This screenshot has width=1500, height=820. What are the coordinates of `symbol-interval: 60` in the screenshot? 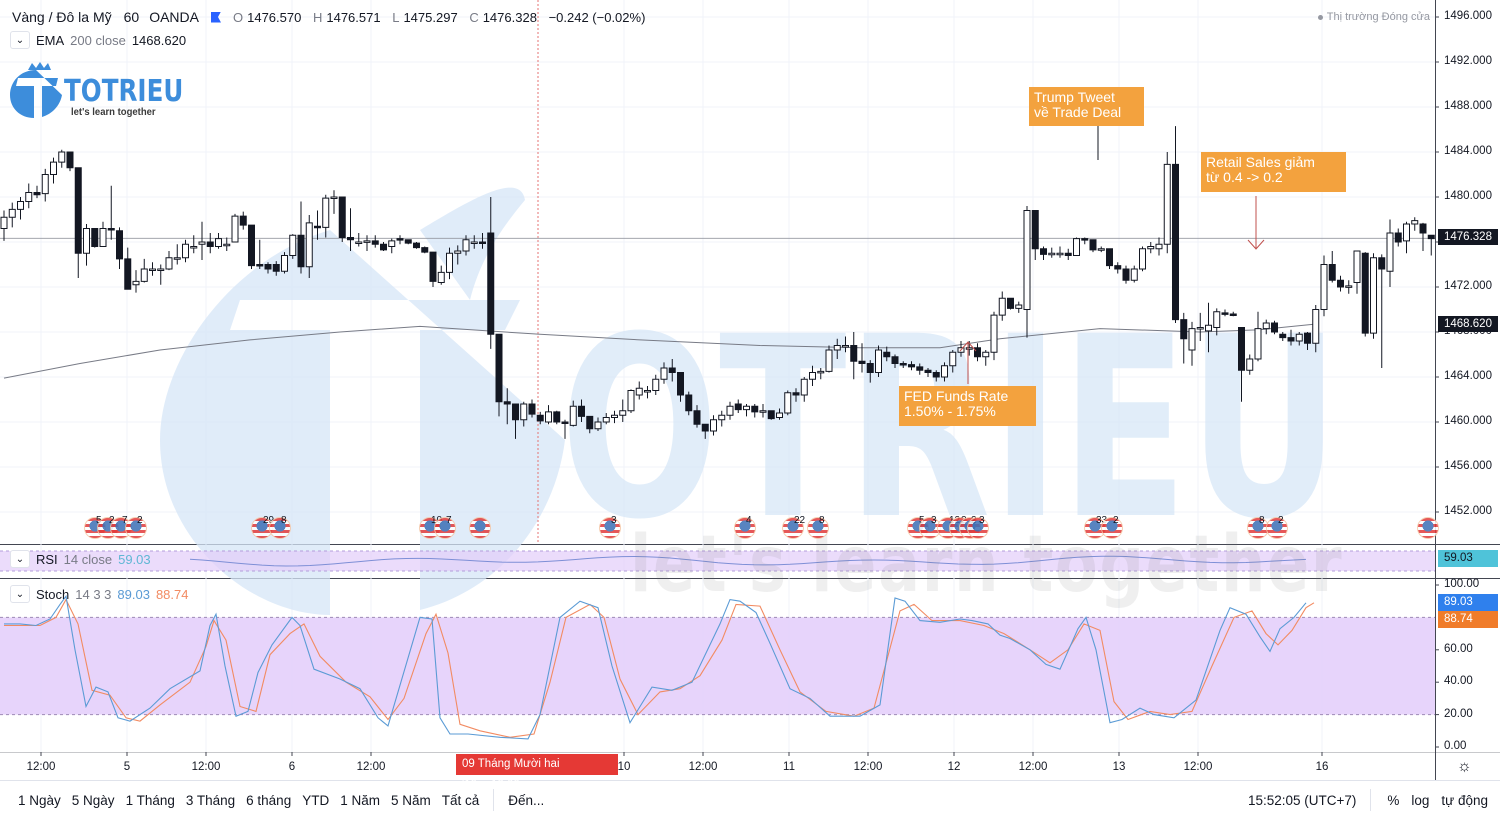 It's located at (131, 17).